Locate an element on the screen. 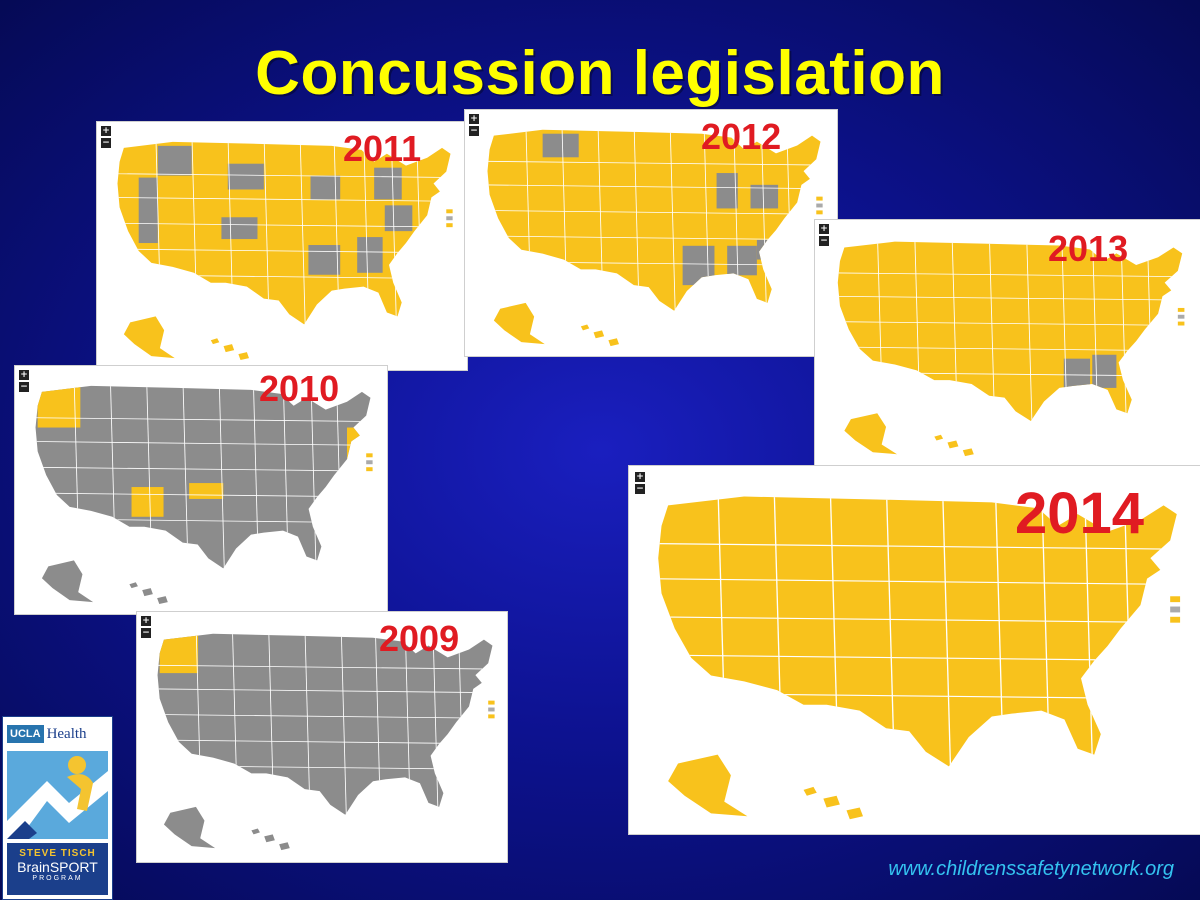  map-panel-2009: + − 2009 is located at coordinates (322, 737).